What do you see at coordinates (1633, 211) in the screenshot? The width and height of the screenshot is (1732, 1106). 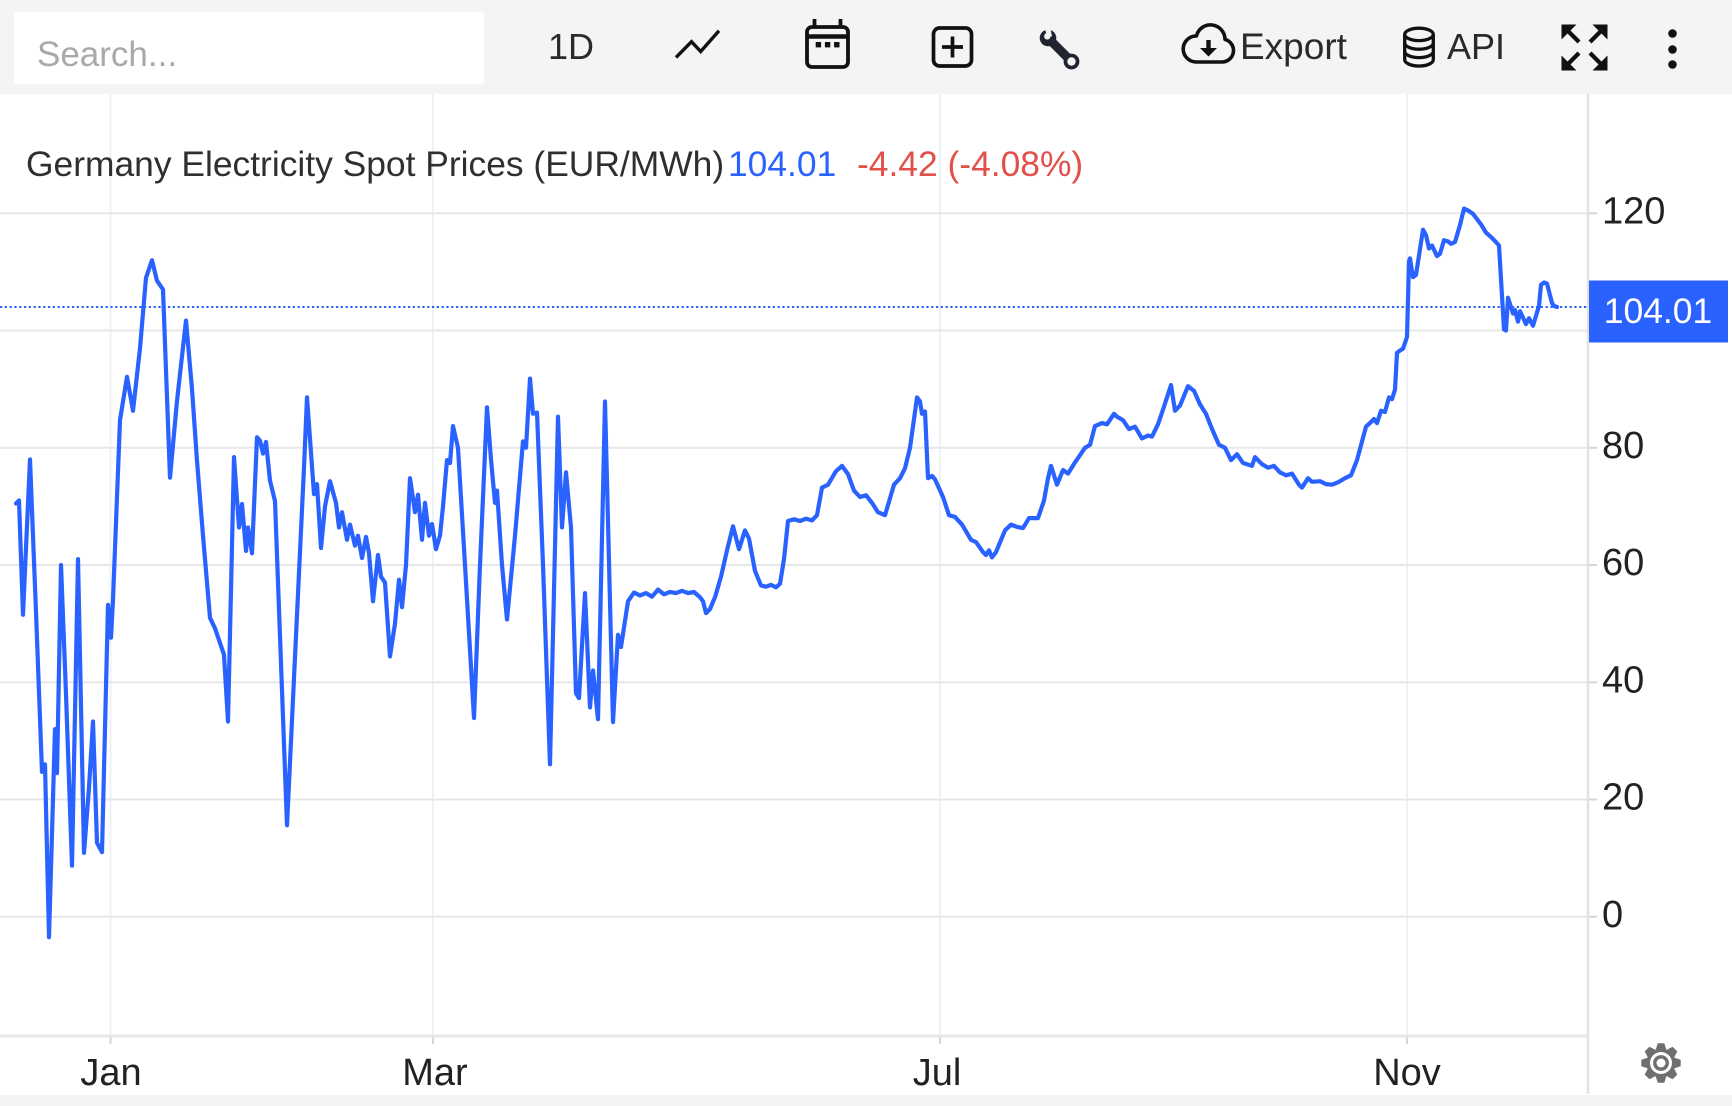 I see `svg-text: 120` at bounding box center [1633, 211].